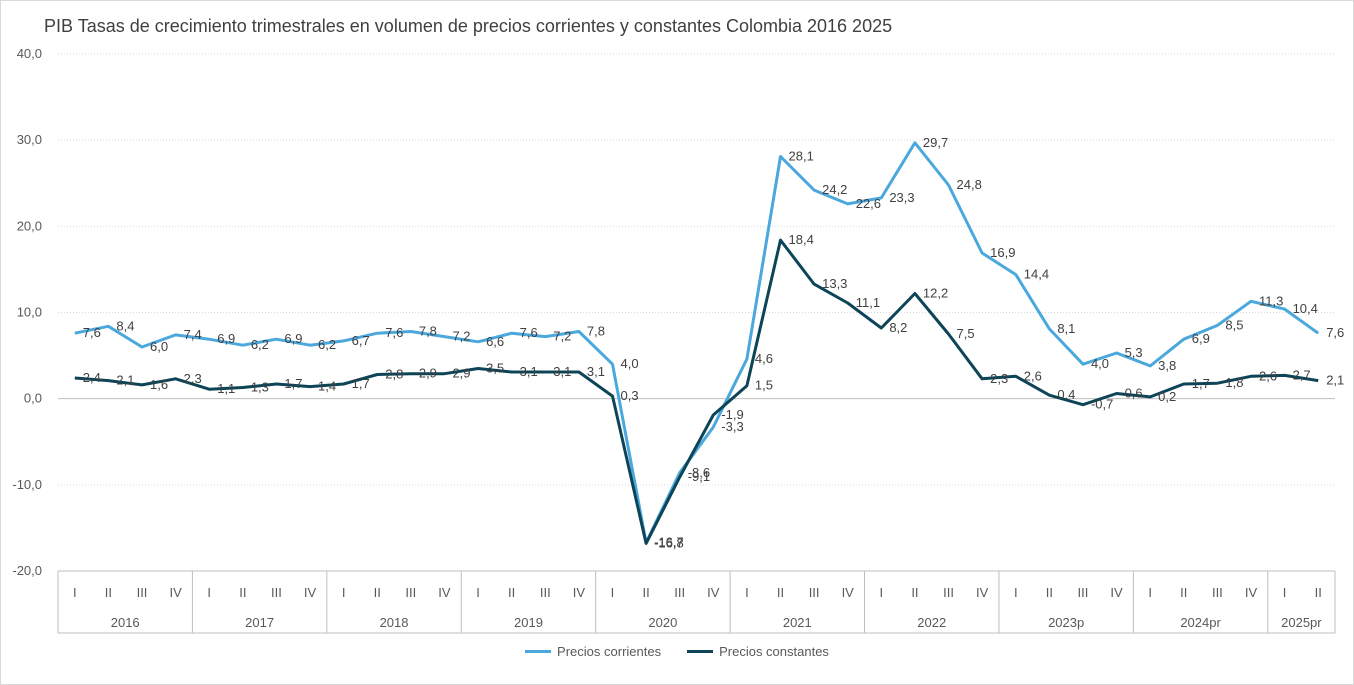 Image resolution: width=1354 pixels, height=685 pixels. Describe the element at coordinates (732, 414) in the screenshot. I see `data-label-constantes: -1,9` at that location.